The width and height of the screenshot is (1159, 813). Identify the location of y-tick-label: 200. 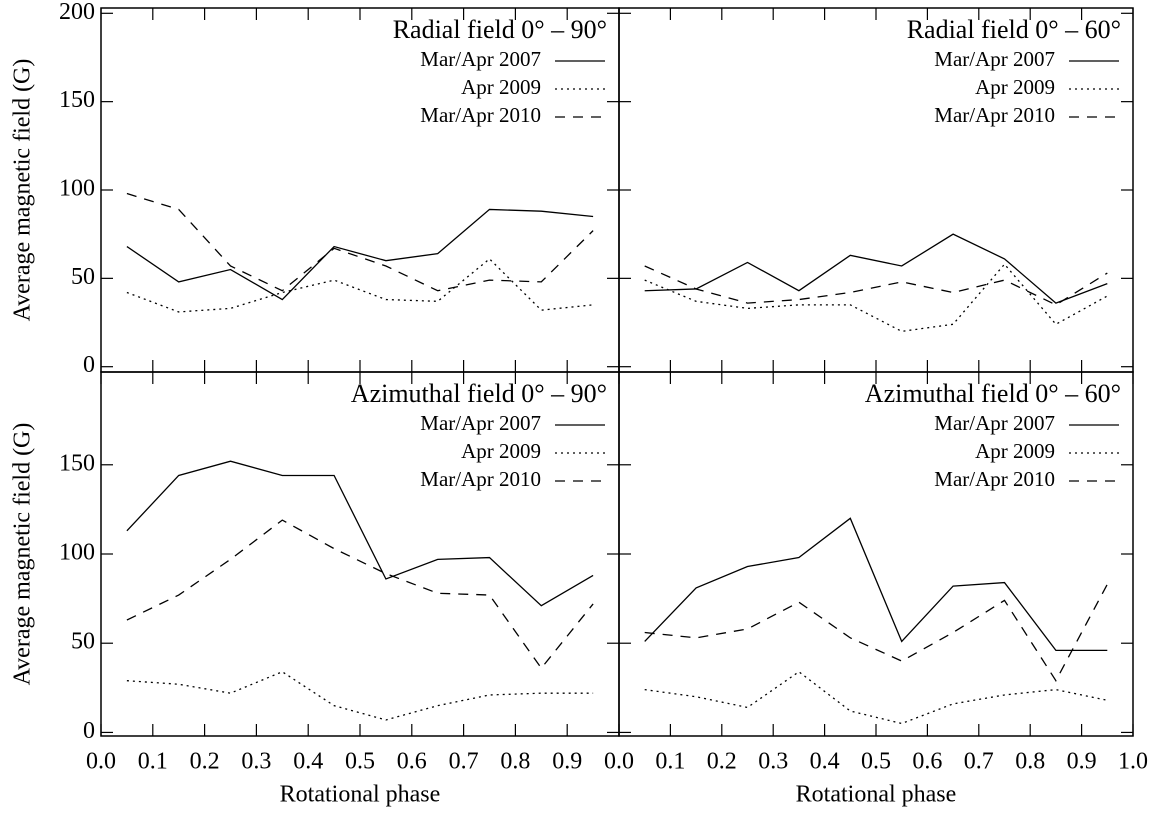
(77, 12).